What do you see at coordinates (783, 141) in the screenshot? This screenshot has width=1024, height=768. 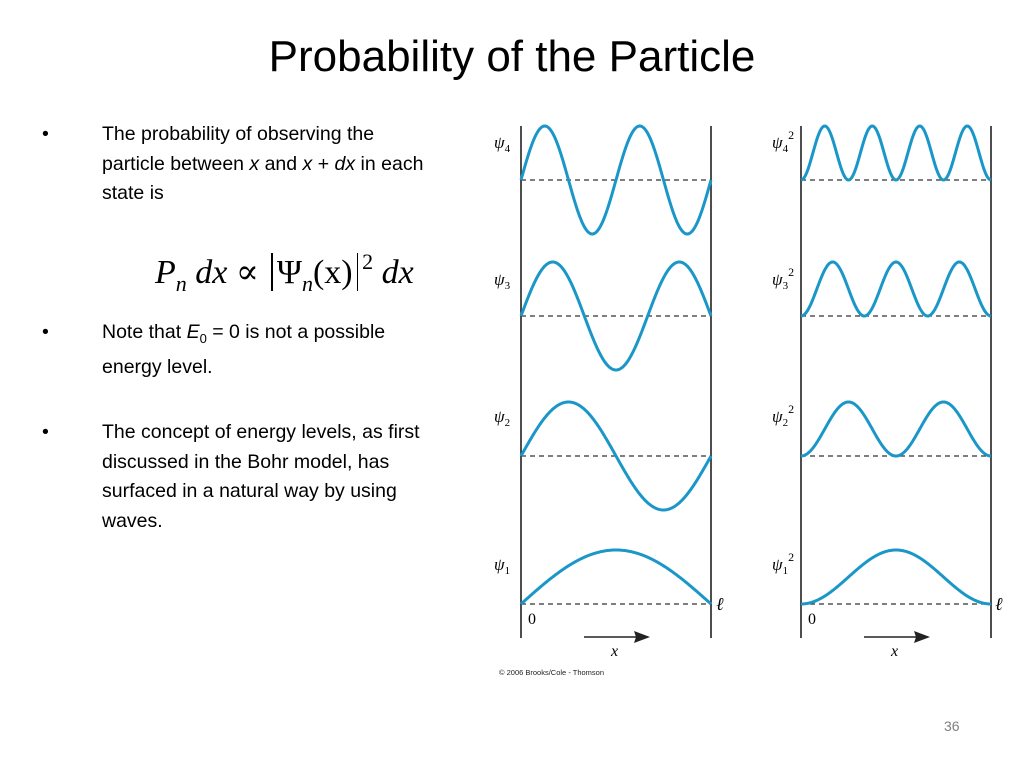 I see `psi-4-squared-label: ψ42` at bounding box center [783, 141].